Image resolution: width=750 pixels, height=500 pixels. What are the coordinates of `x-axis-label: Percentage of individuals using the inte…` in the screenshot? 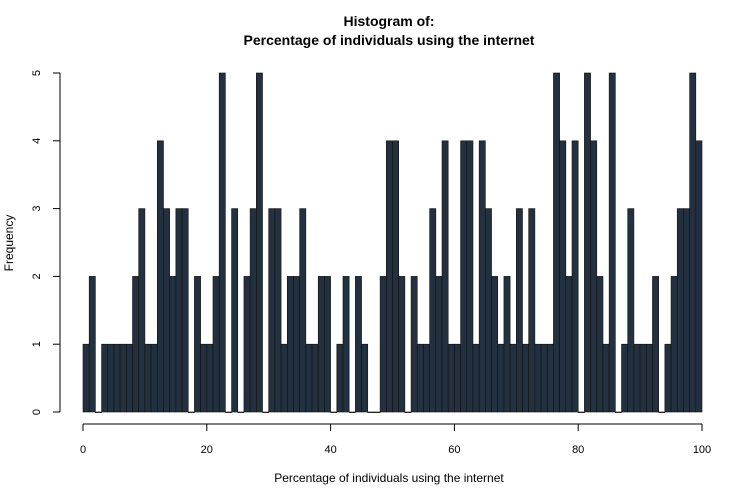 It's located at (389, 478).